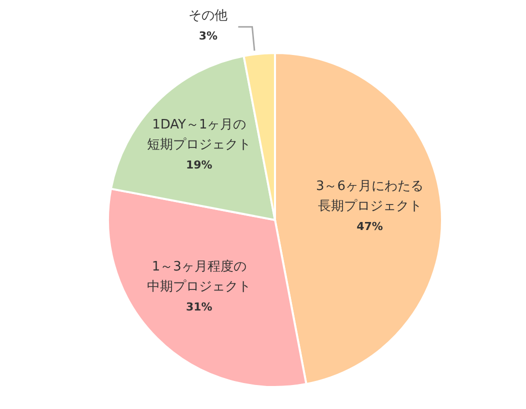 Image resolution: width=526 pixels, height=409 pixels. What do you see at coordinates (199, 307) in the screenshot?
I see `data-label: 31%` at bounding box center [199, 307].